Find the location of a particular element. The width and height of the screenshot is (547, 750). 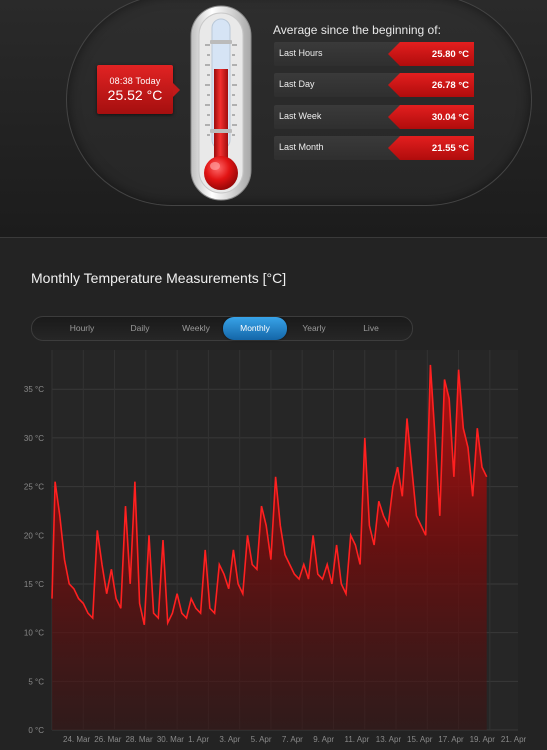

y-tick-label: 0 °C is located at coordinates (36, 730).